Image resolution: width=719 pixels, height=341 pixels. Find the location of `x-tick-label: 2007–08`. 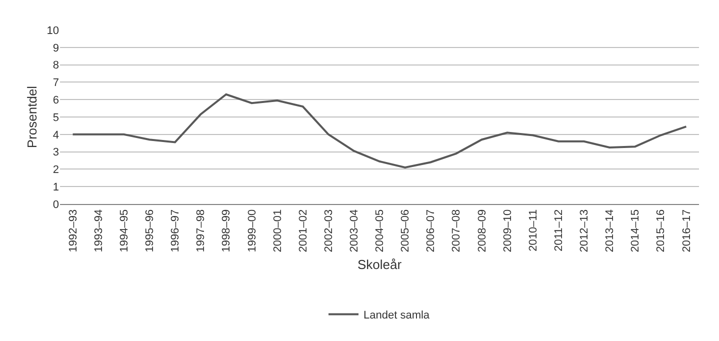

x-tick-label: 2007–08 is located at coordinates (456, 230).